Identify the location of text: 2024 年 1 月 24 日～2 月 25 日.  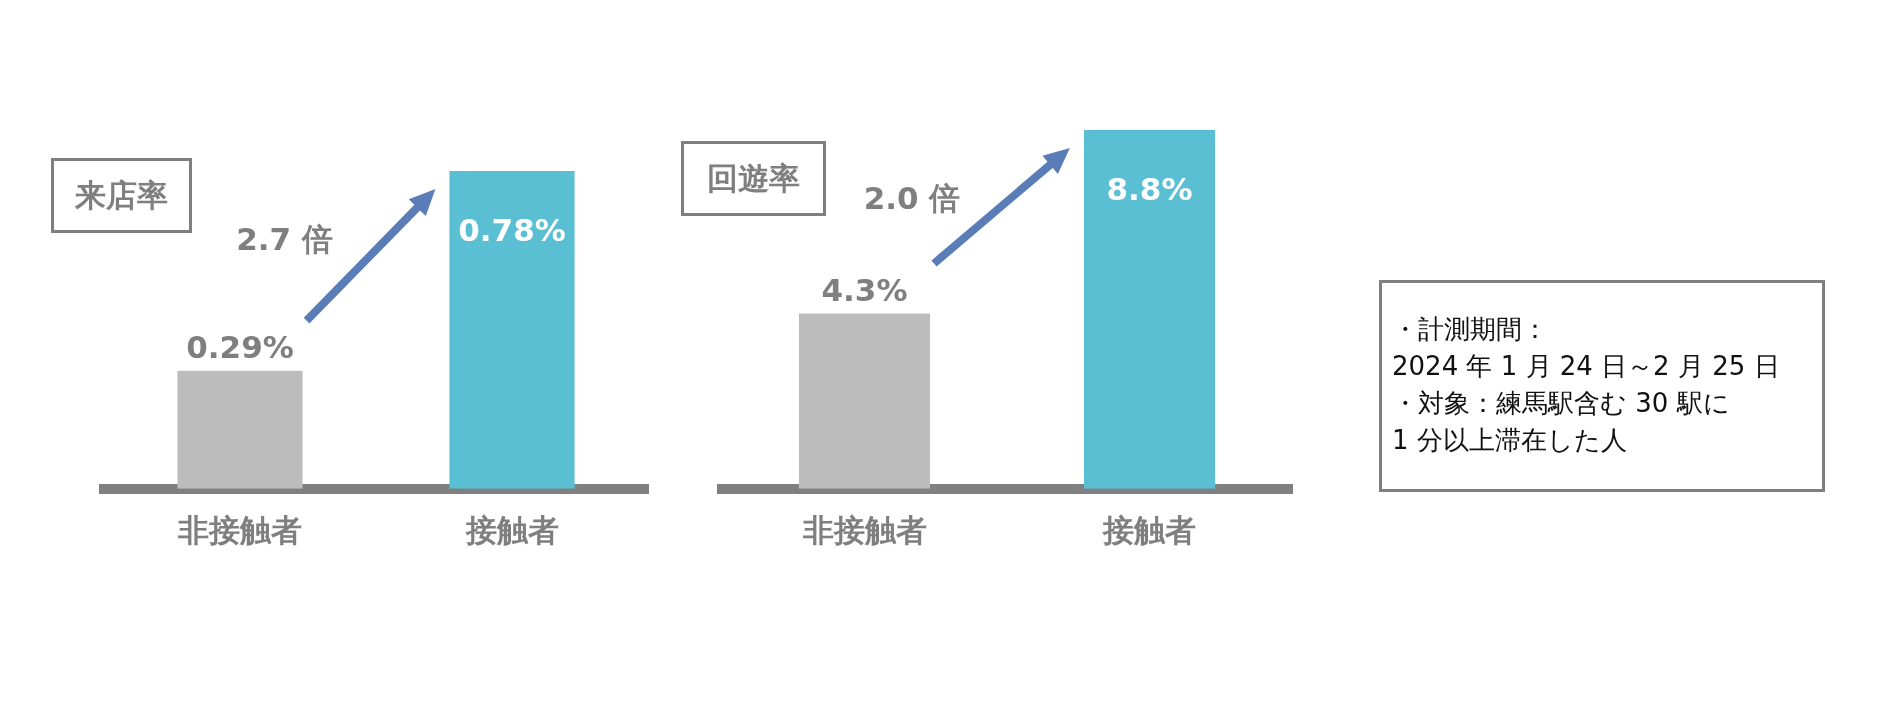
(1586, 366).